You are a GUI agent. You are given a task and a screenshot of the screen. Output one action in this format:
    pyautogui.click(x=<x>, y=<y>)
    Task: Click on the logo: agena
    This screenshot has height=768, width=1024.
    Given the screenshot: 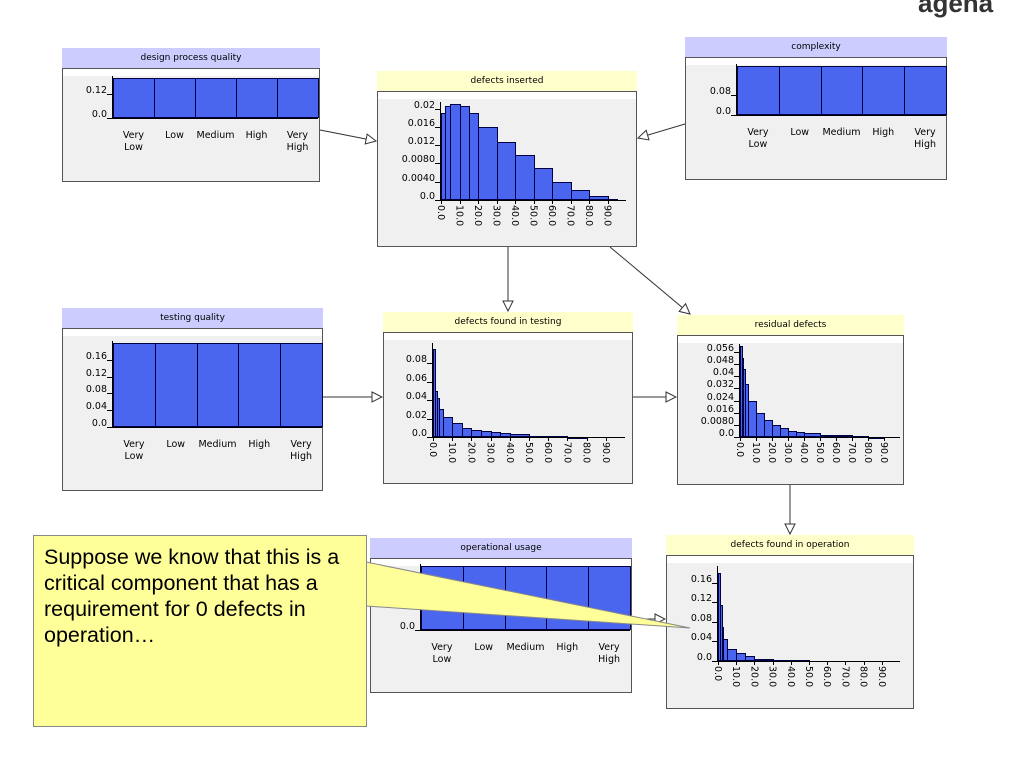 What is the action you would take?
    pyautogui.click(x=956, y=9)
    